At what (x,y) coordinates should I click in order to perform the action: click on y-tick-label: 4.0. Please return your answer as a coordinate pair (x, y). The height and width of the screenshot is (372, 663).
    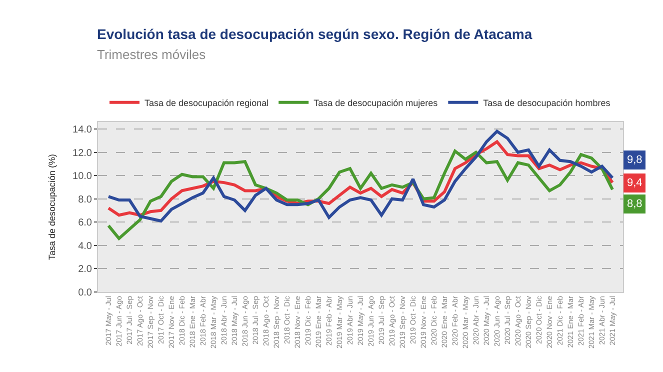
    Looking at the image, I should click on (85, 246).